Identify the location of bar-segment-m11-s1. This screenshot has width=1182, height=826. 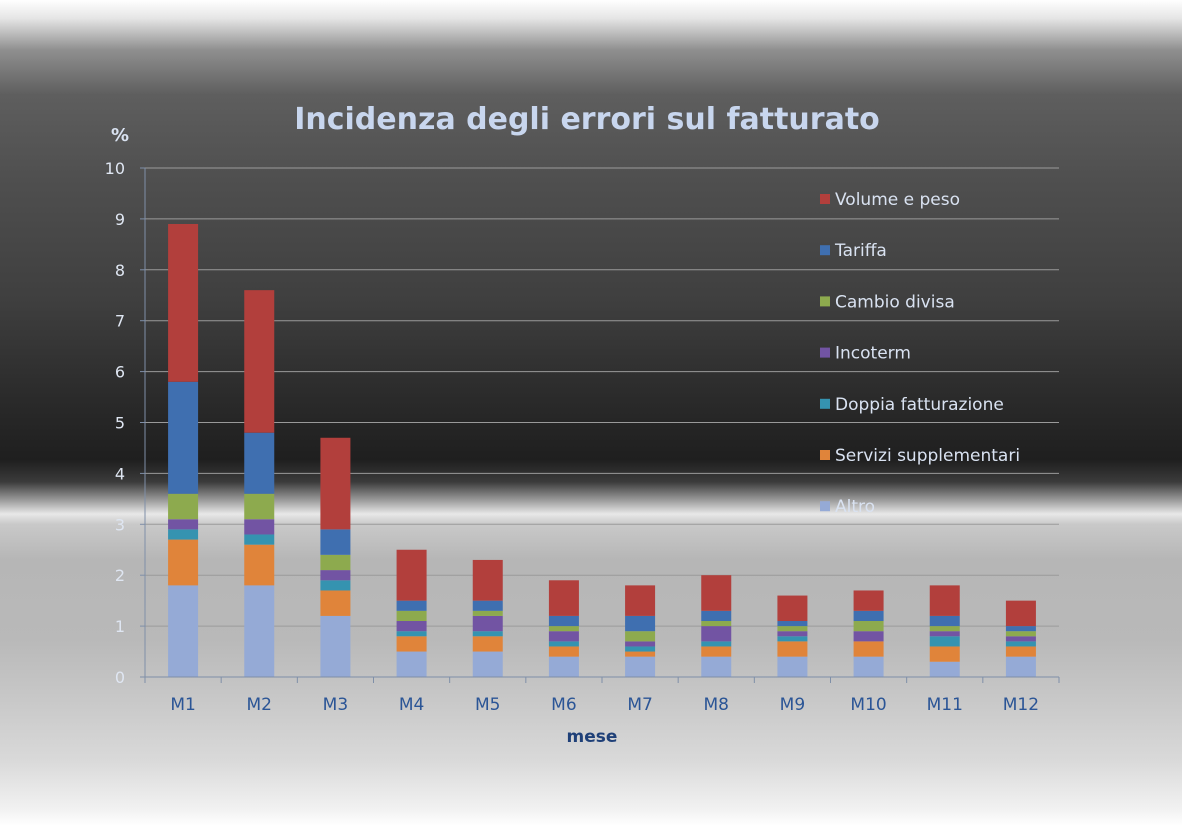
(944, 654).